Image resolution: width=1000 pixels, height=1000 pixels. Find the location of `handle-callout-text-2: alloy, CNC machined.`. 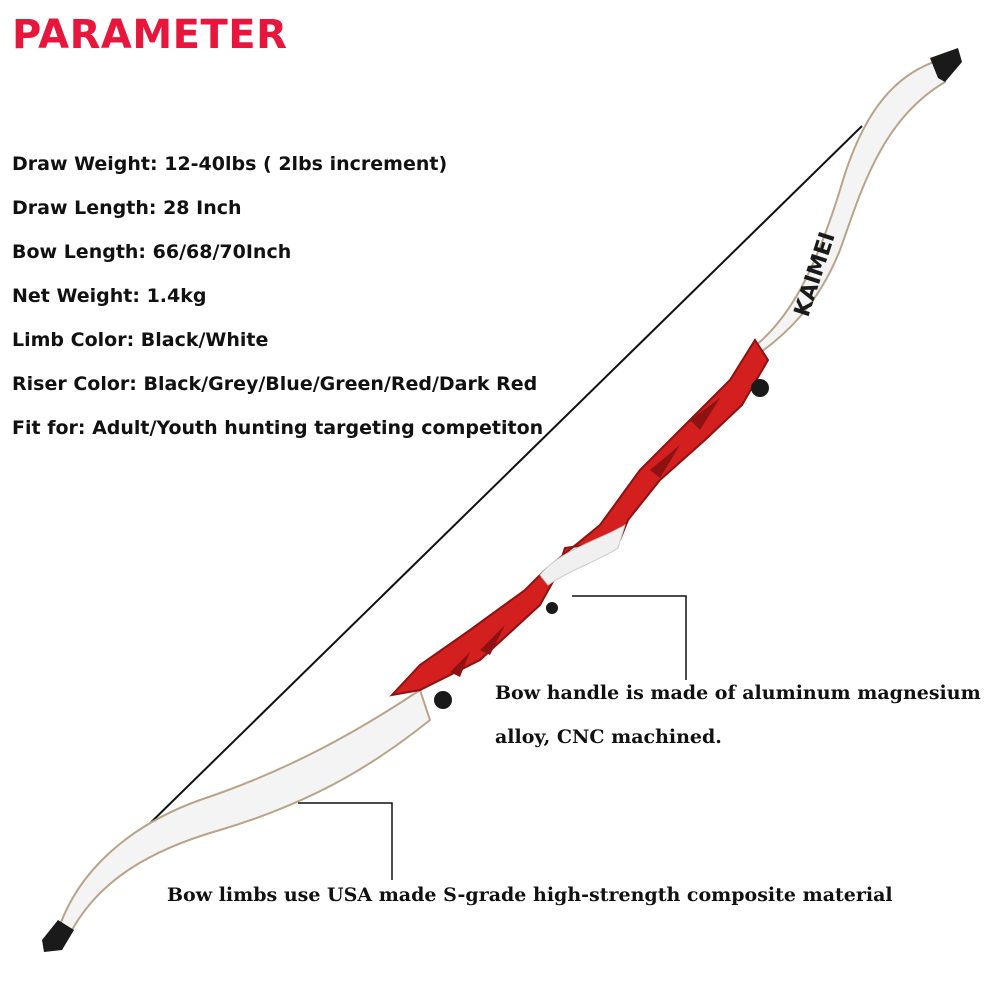

handle-callout-text-2: alloy, CNC machined. is located at coordinates (608, 737).